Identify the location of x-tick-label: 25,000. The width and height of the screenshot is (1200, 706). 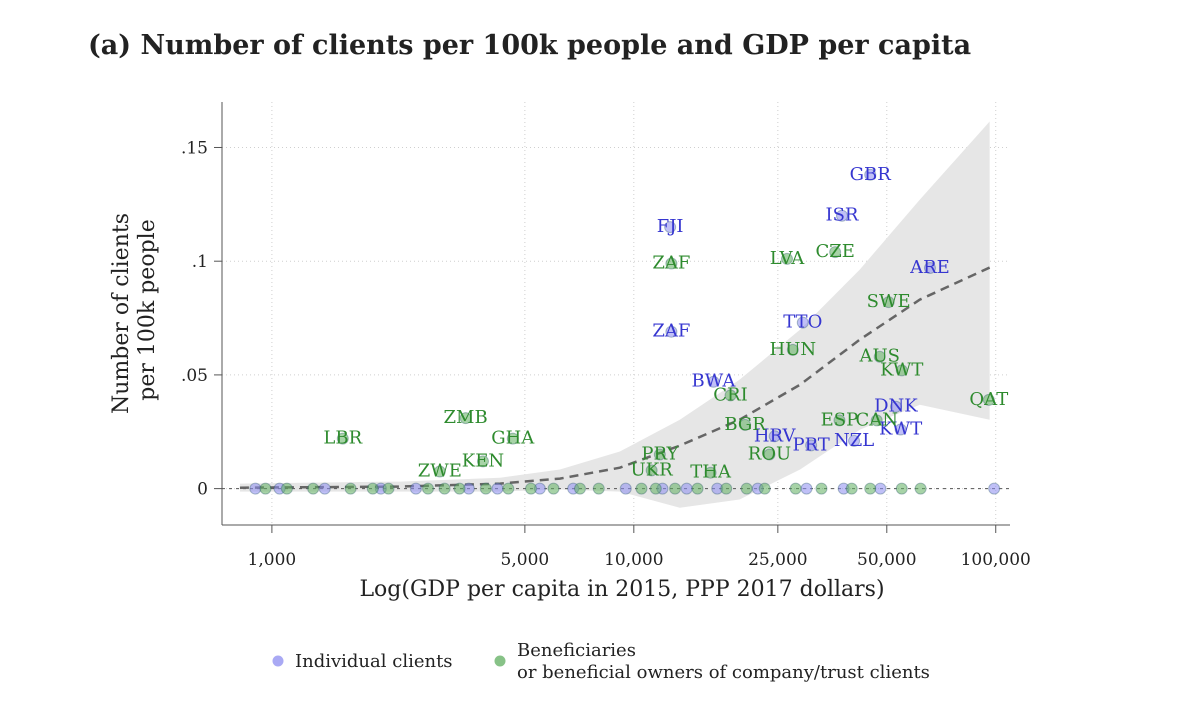
(777, 560).